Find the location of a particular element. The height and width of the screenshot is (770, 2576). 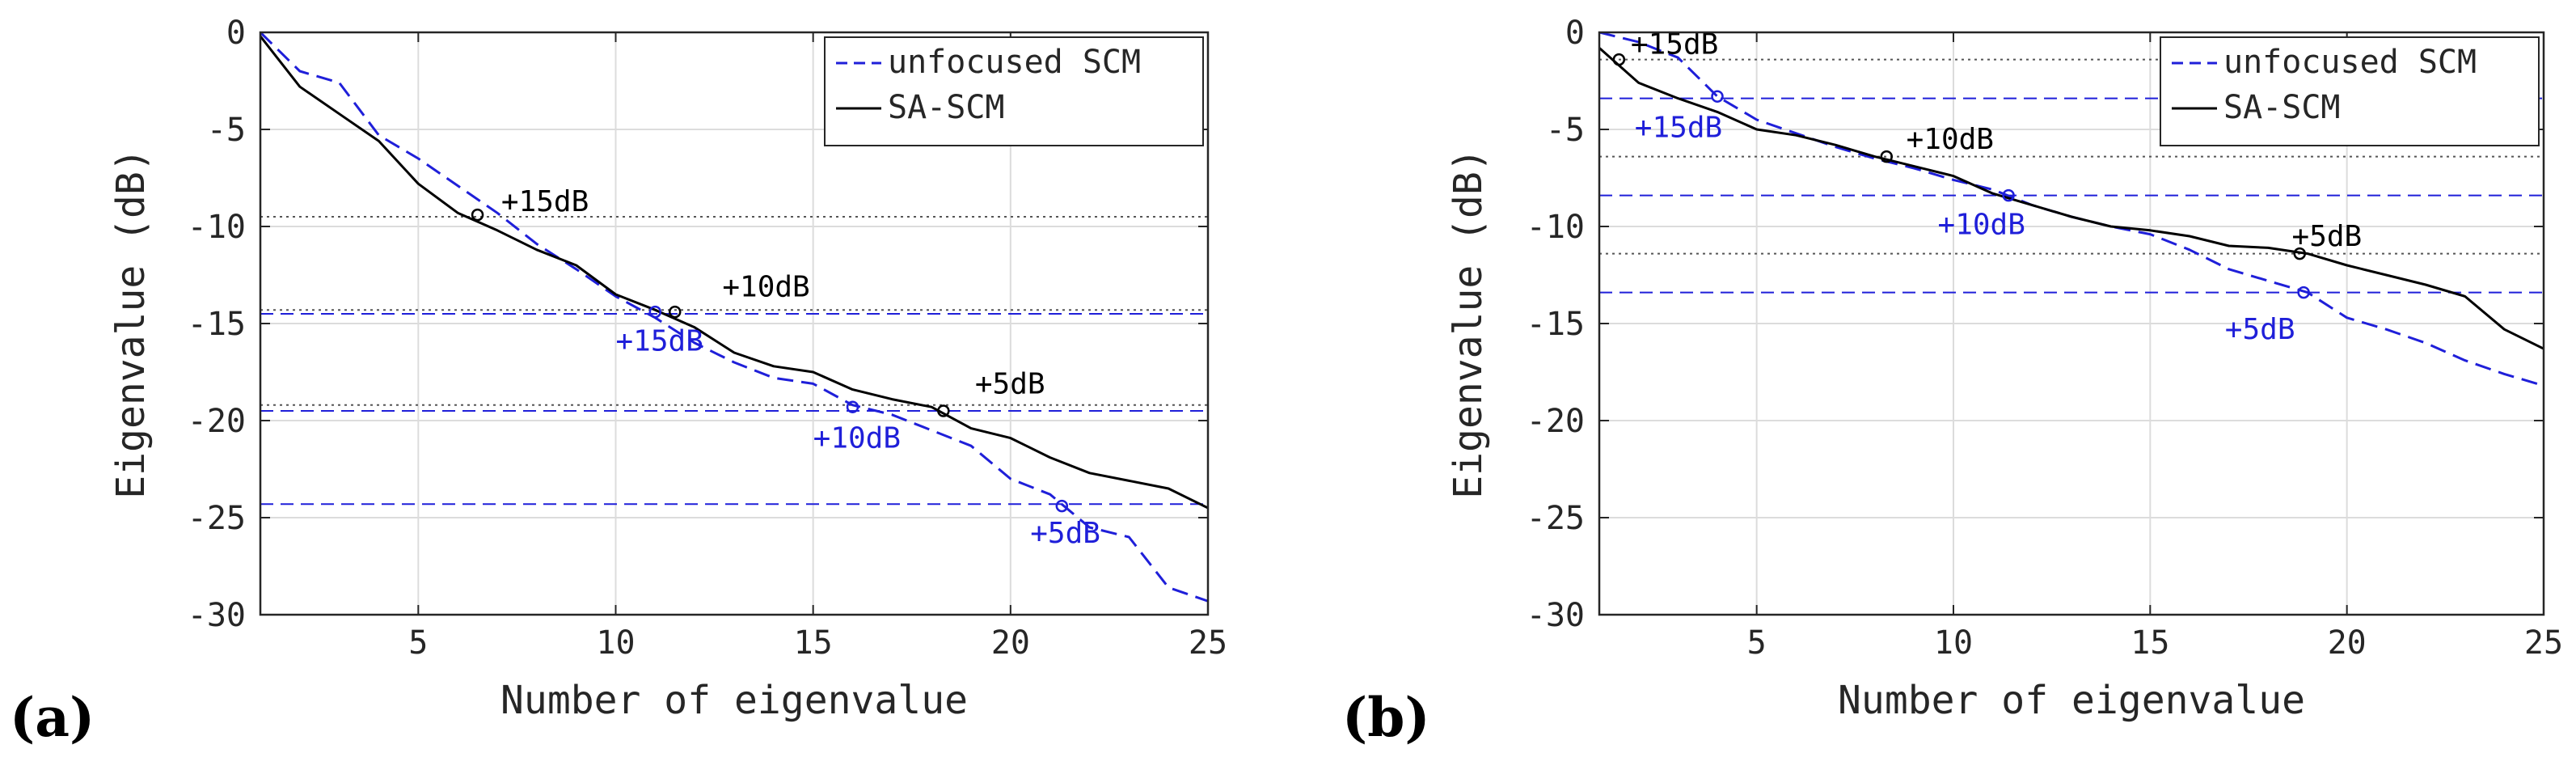

panel-label: (a) is located at coordinates (52, 717).